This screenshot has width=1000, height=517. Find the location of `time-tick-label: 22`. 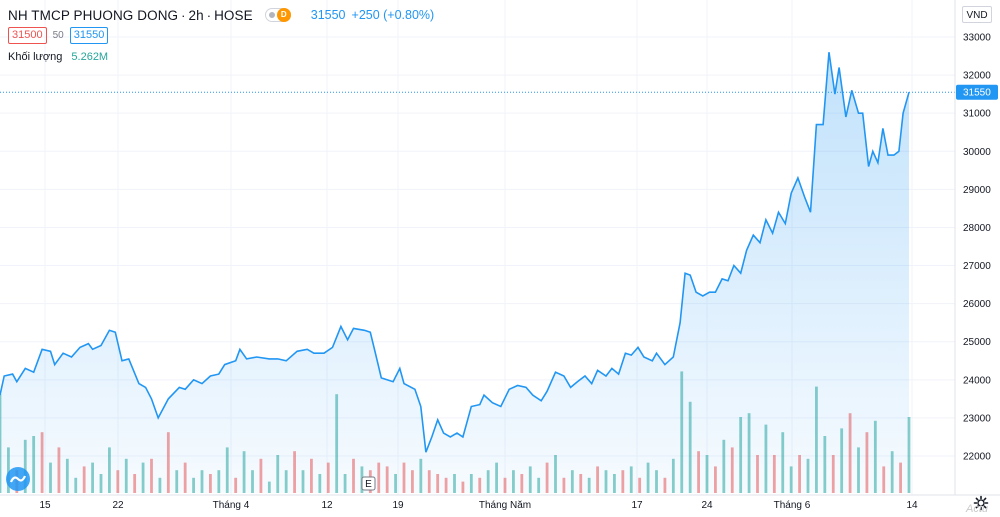

time-tick-label: 22 is located at coordinates (118, 505).